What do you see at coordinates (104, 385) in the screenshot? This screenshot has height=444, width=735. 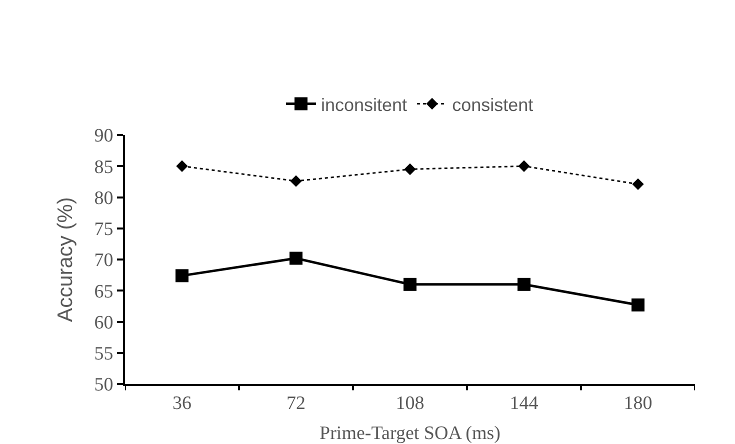 I see `y-tick-label: 50` at bounding box center [104, 385].